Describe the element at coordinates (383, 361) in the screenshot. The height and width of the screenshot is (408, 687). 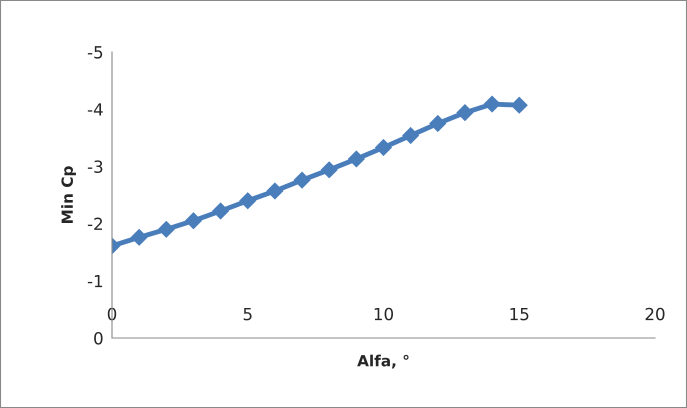
I see `x-axis-title: Alfa, °` at that location.